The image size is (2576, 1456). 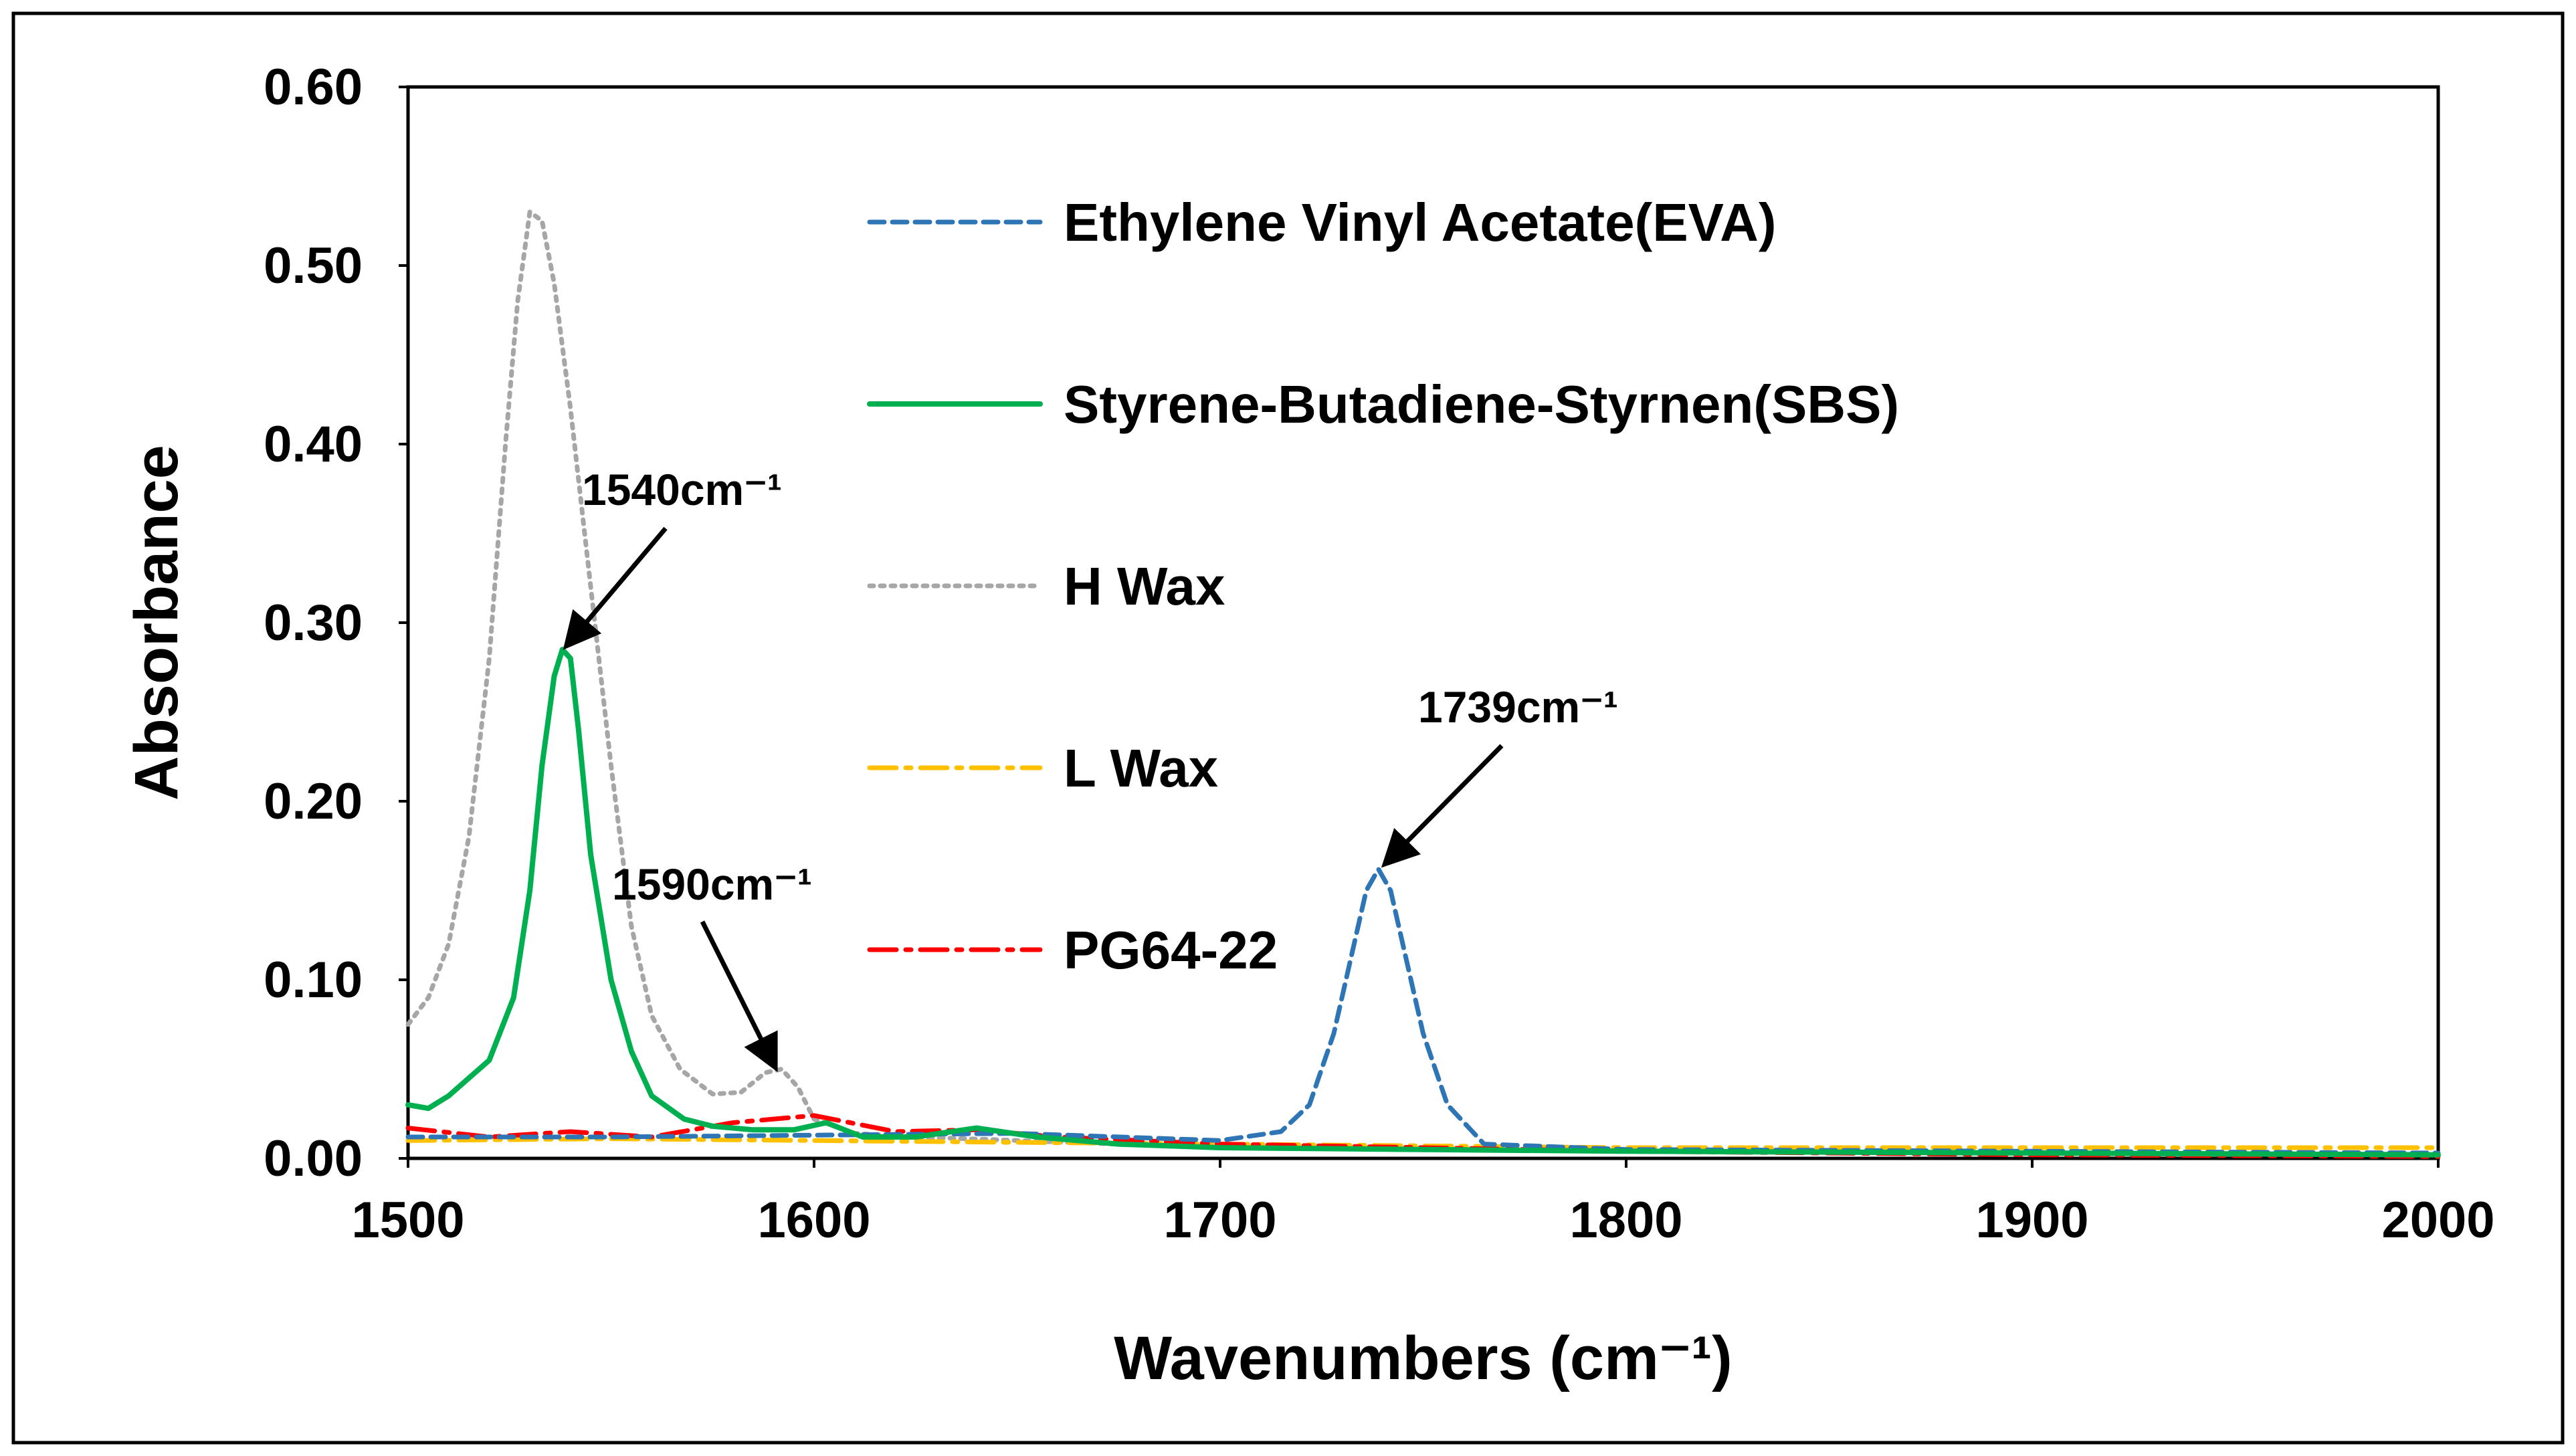 I want to click on y-tick-label: 0.00, so click(x=313, y=1158).